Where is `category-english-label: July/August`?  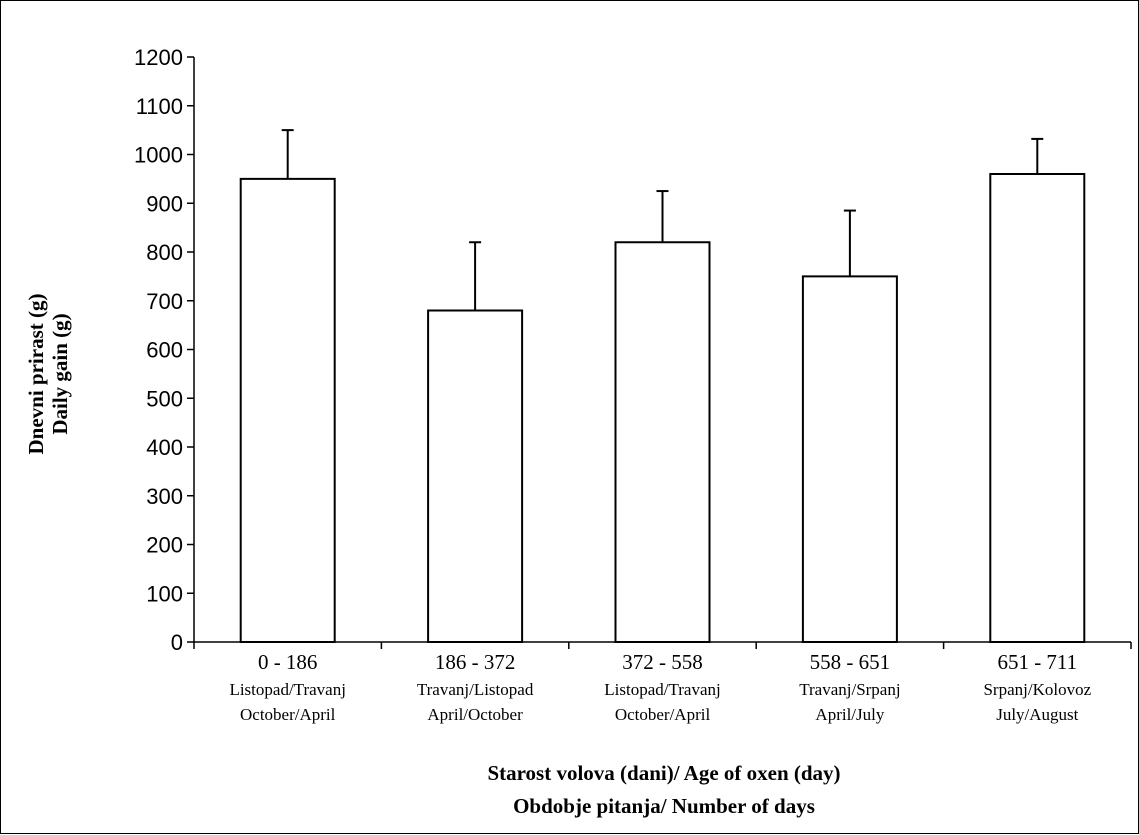 category-english-label: July/August is located at coordinates (1037, 714).